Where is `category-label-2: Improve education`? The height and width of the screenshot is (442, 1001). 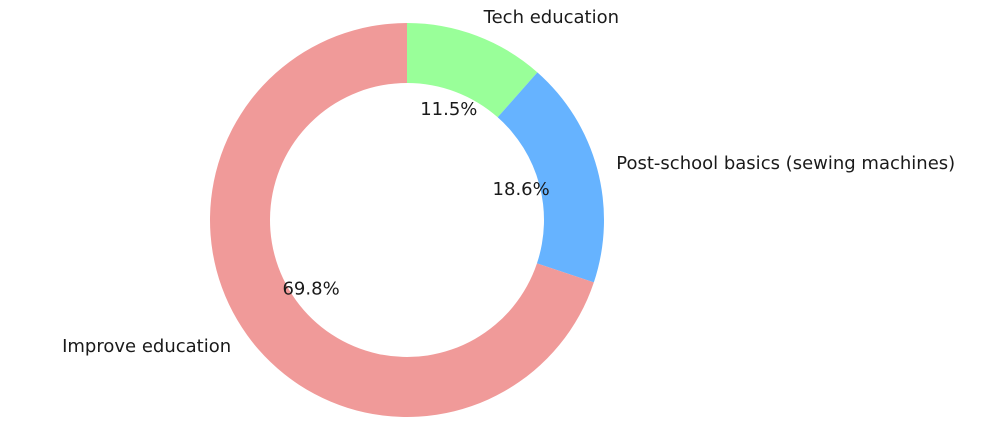 category-label-2: Improve education is located at coordinates (146, 346).